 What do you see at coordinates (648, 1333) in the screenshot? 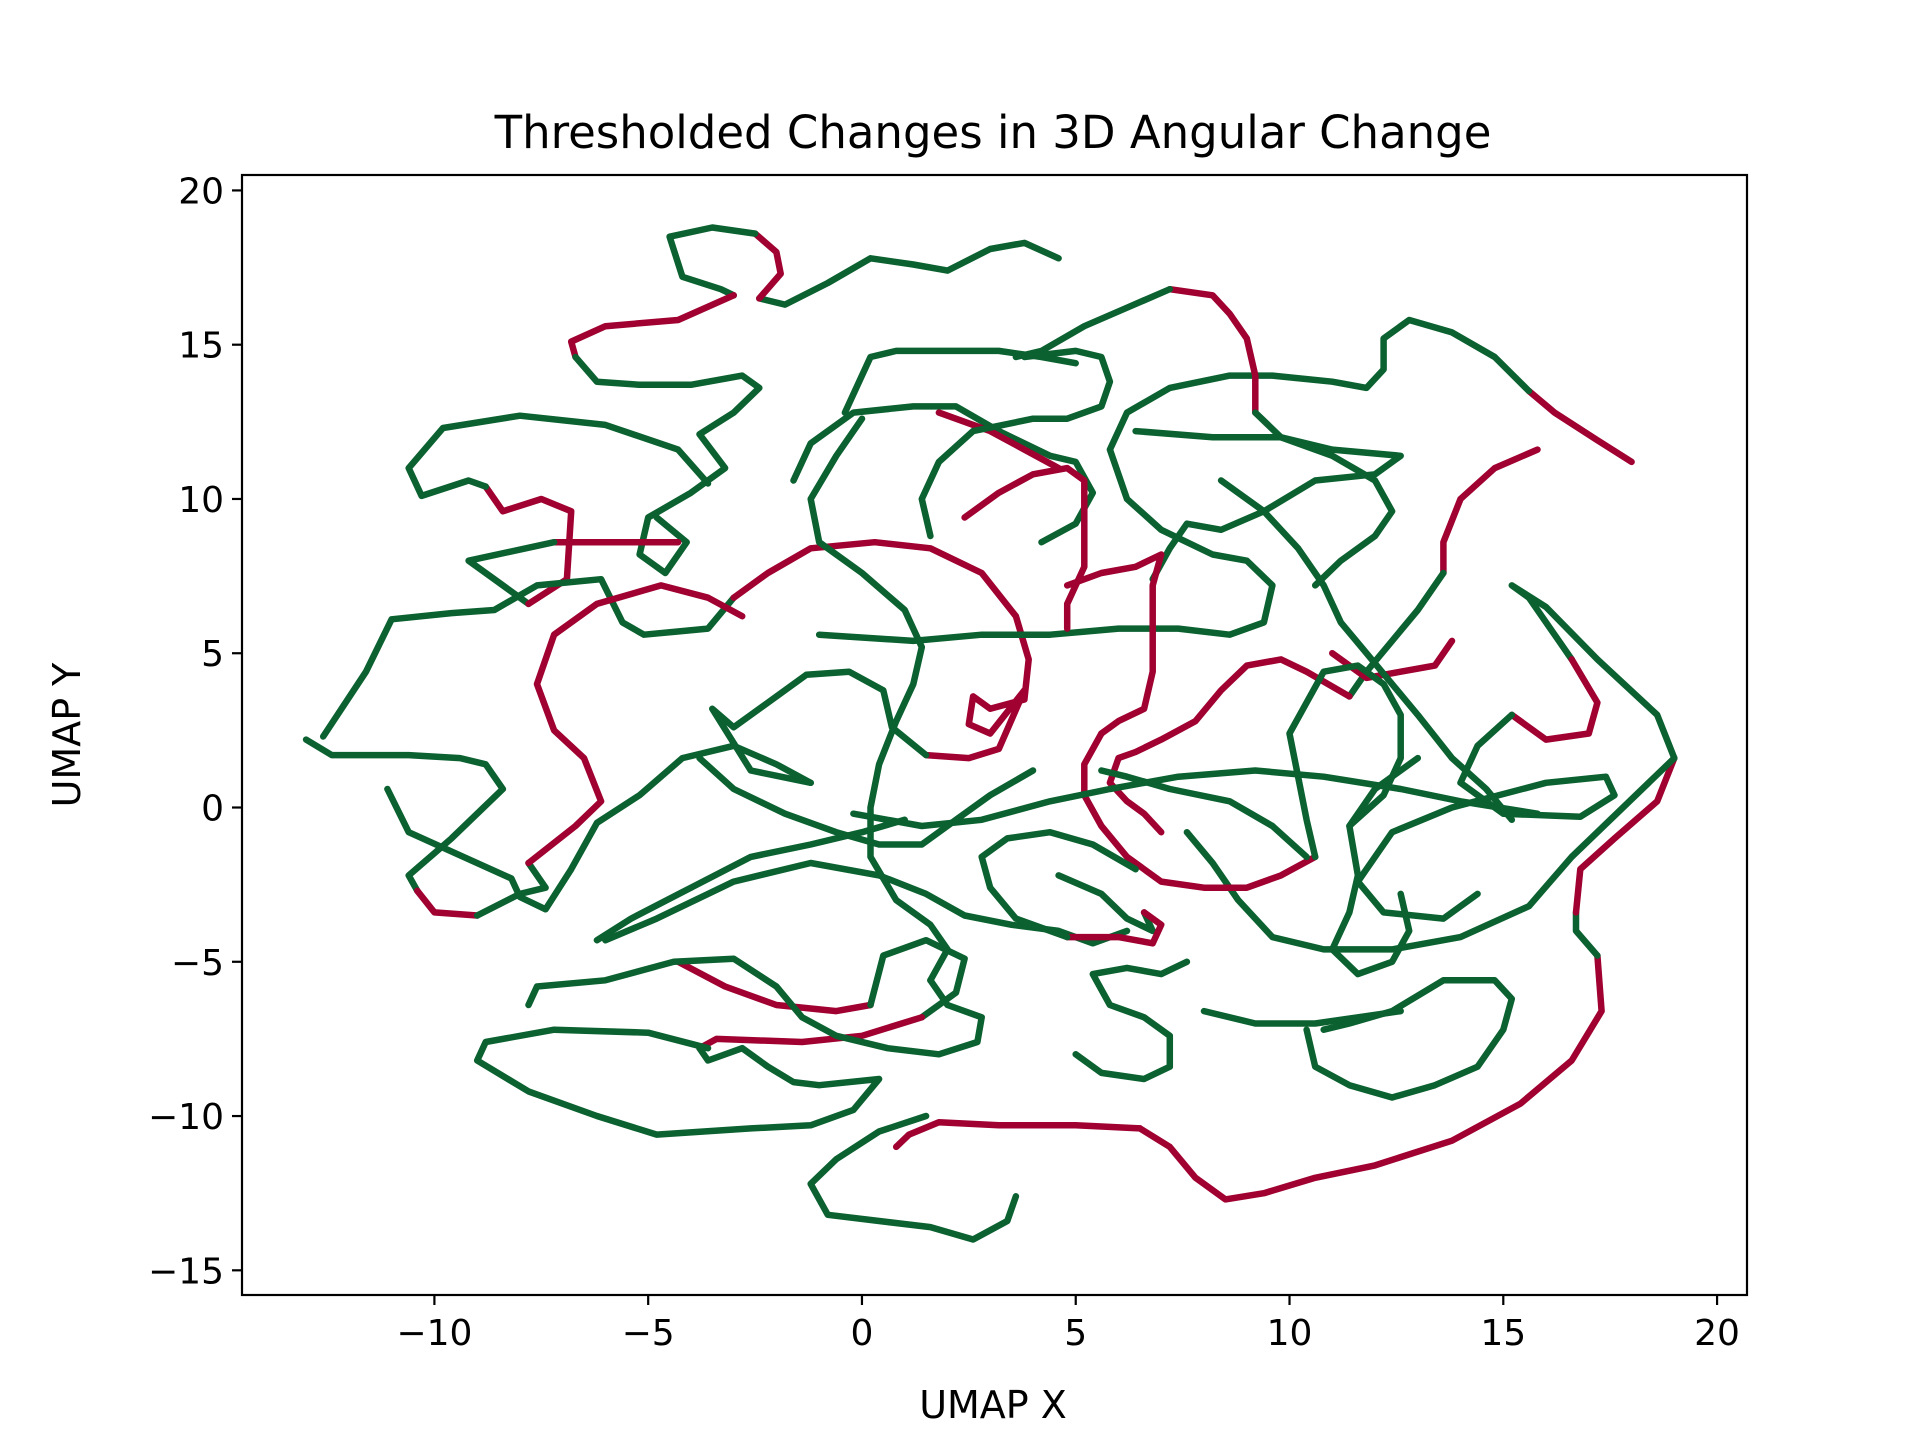
I see `x-tick-label: −5` at bounding box center [648, 1333].